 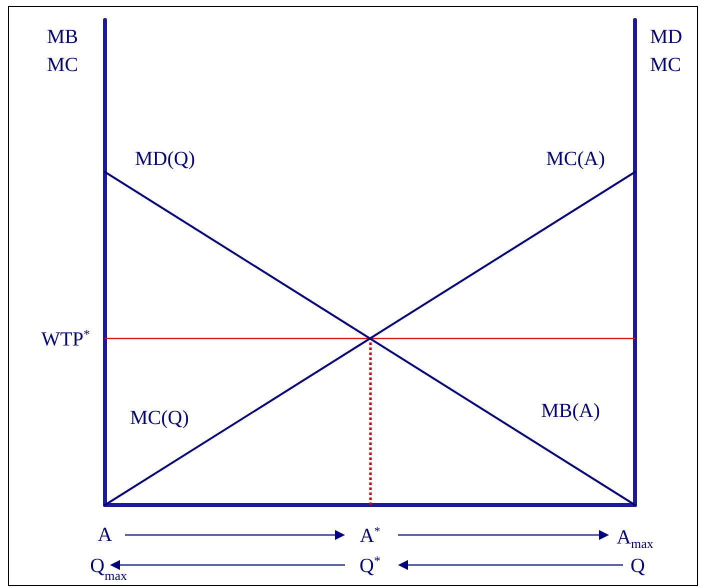 What do you see at coordinates (575, 159) in the screenshot?
I see `series-label: MC(A)` at bounding box center [575, 159].